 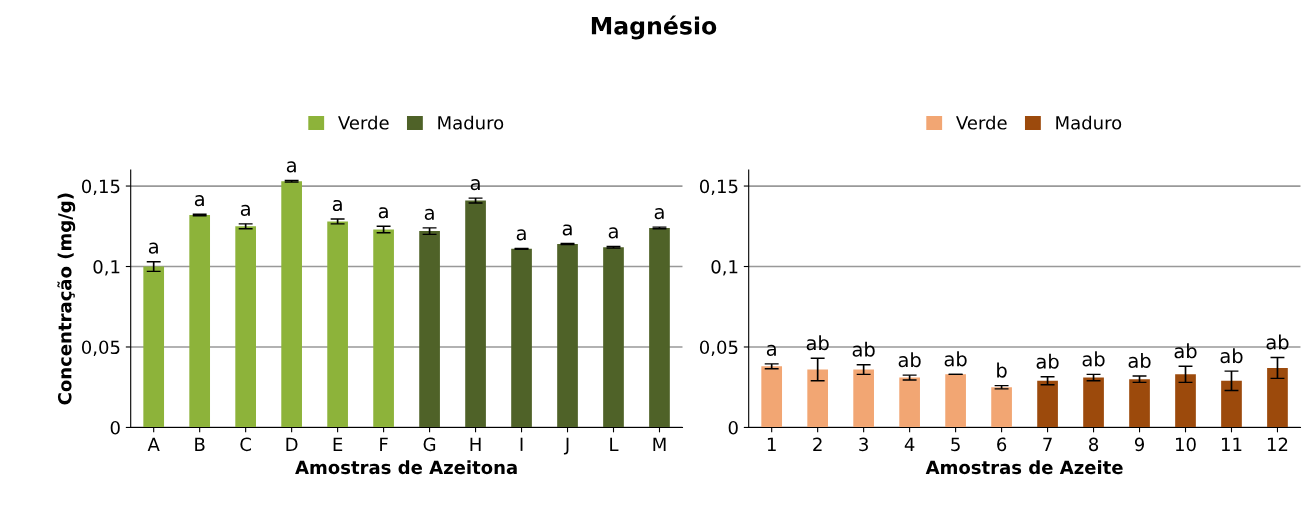 I want to click on x-tick-label: 4, so click(x=909, y=444).